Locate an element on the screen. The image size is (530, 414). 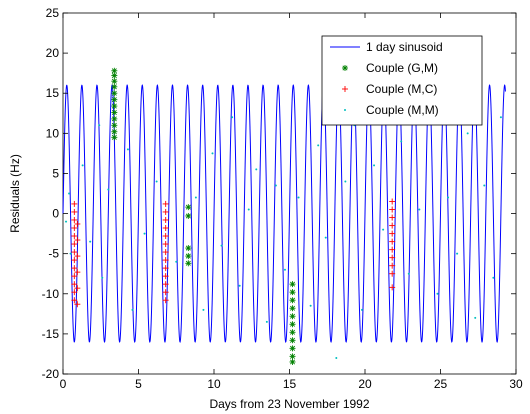
y-tick-label: -5 is located at coordinates (53, 254).